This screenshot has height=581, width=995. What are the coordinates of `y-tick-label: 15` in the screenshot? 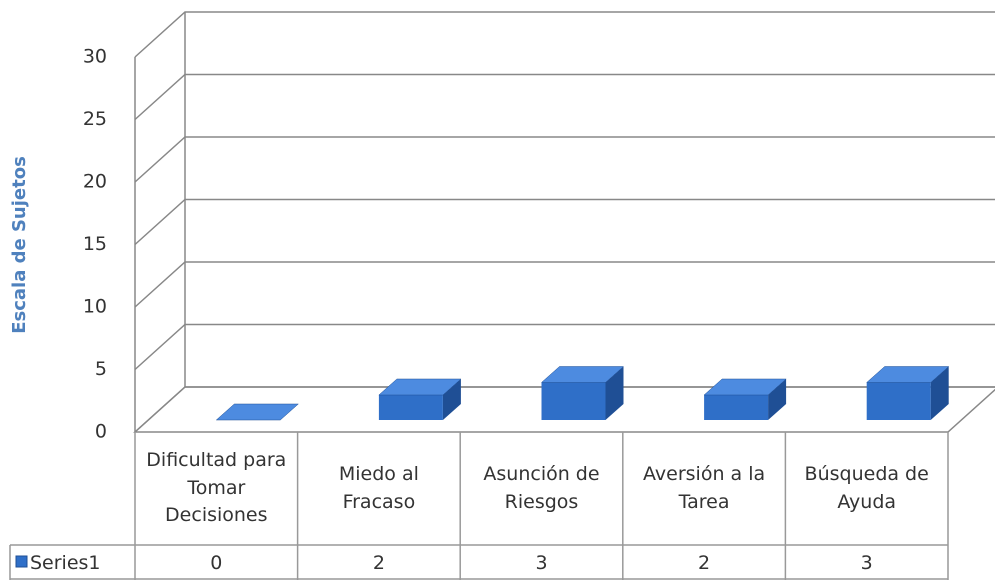 It's located at (95, 244).